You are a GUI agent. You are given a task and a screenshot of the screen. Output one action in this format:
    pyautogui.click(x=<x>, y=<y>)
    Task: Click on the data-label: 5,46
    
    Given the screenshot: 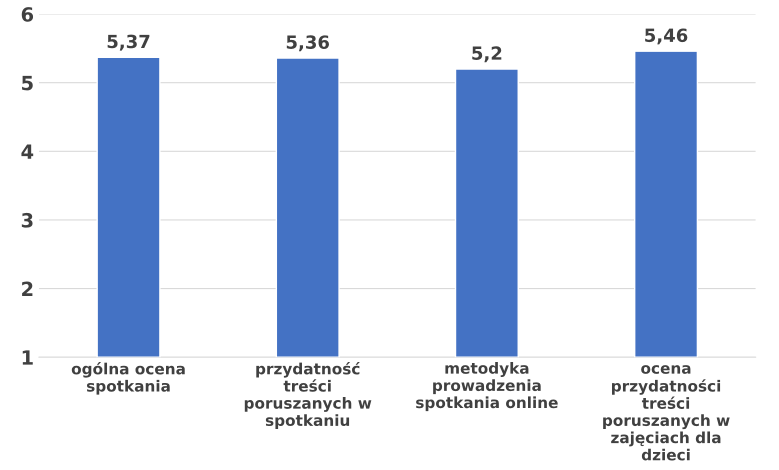 What is the action you would take?
    pyautogui.click(x=666, y=36)
    